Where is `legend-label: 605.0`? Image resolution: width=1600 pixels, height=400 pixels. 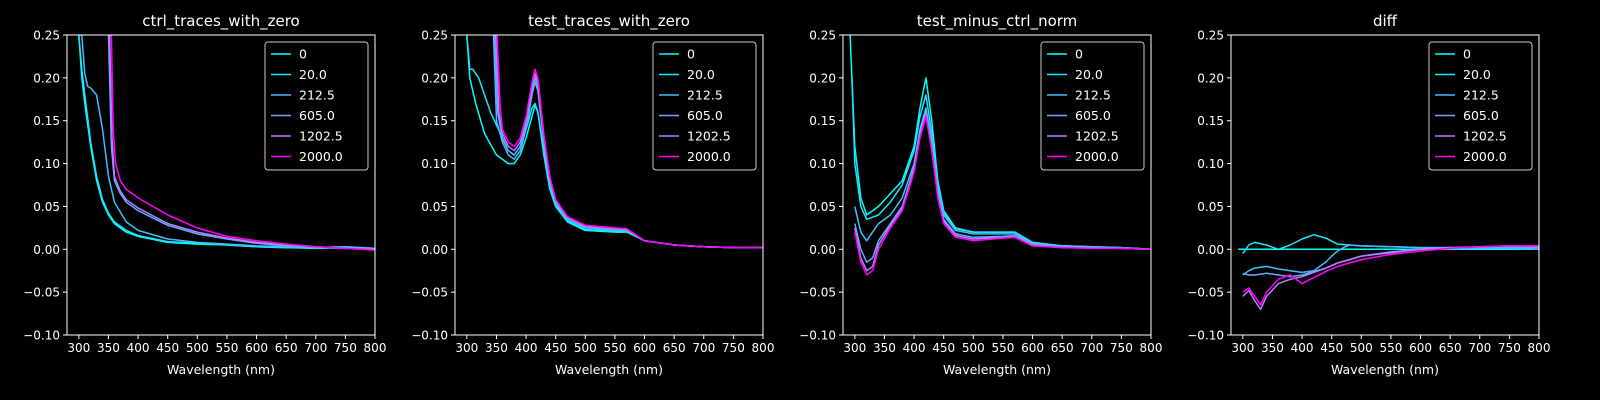 legend-label: 605.0 is located at coordinates (1481, 115).